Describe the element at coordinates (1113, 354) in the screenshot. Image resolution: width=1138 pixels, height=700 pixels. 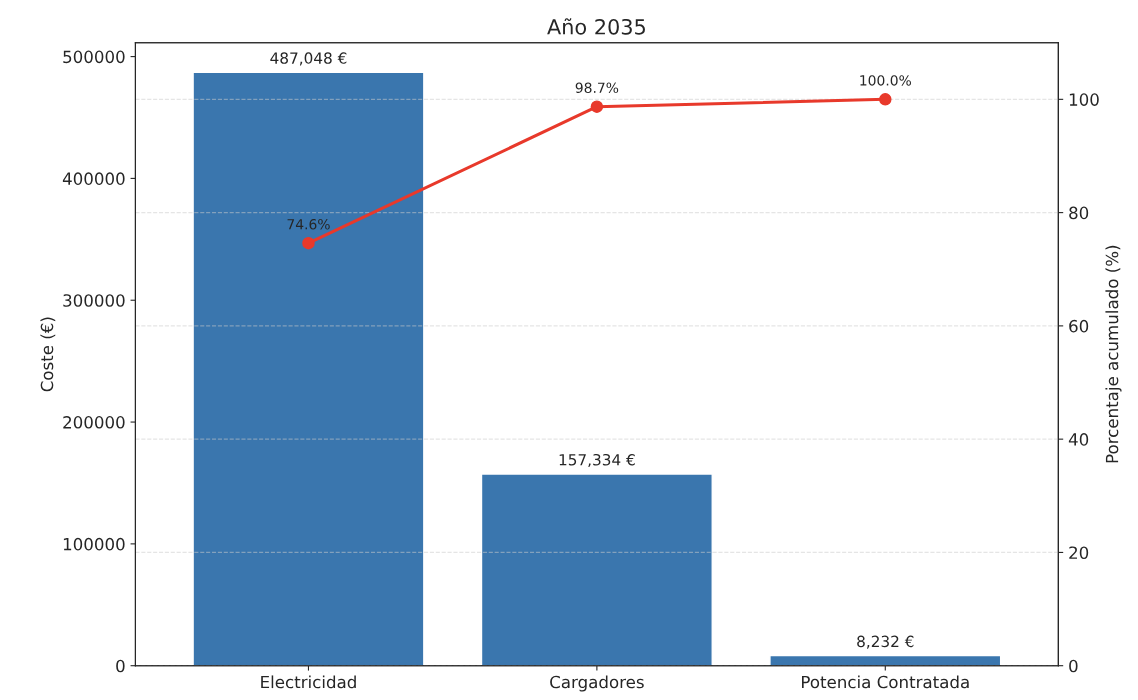
I see `y2-axis-title: Porcentaje acumulado (%)` at that location.